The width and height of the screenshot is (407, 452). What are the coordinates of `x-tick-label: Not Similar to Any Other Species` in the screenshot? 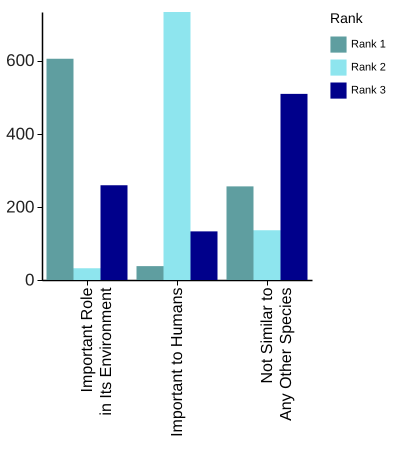 It's located at (277, 354).